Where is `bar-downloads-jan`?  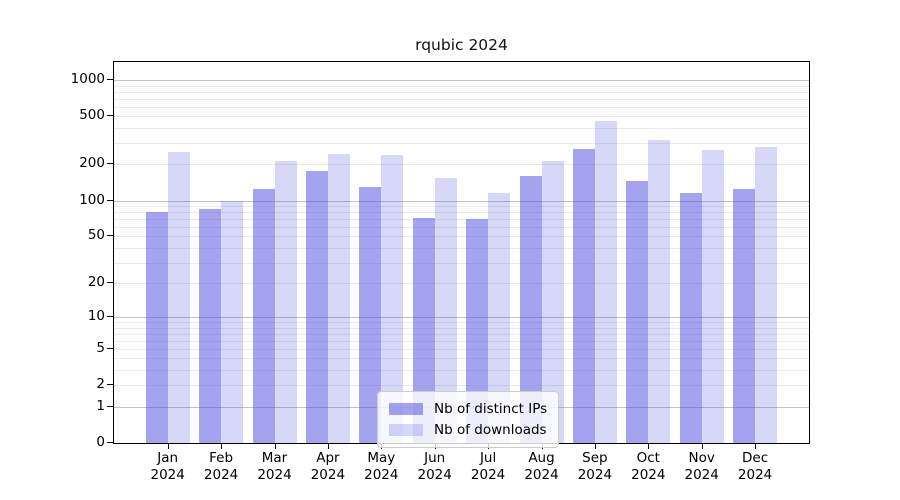
bar-downloads-jan is located at coordinates (178, 297).